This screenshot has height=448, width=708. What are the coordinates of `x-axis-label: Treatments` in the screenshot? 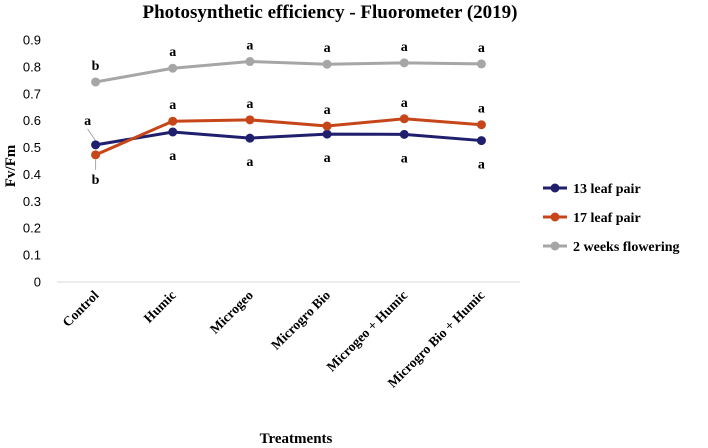 It's located at (296, 439).